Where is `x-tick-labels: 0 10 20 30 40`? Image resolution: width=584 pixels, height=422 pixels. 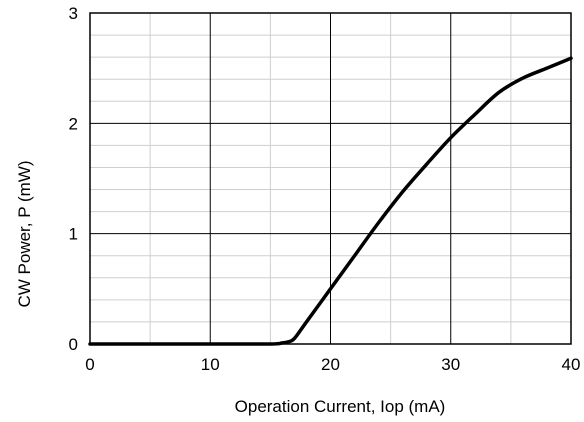 x-tick-labels: 0 10 20 30 40 is located at coordinates (332, 364).